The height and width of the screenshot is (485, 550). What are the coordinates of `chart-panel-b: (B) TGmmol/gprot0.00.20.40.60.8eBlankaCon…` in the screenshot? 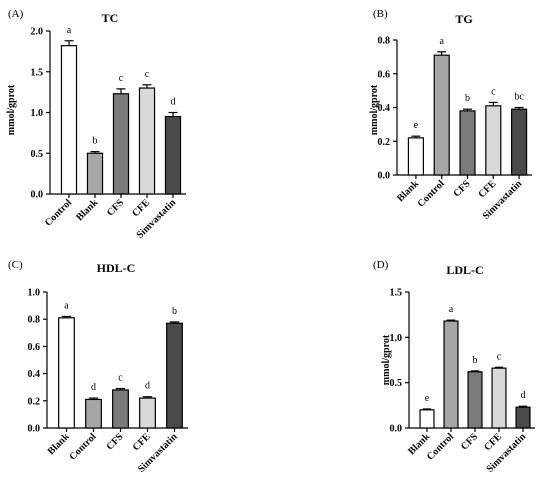 It's located at (450, 115).